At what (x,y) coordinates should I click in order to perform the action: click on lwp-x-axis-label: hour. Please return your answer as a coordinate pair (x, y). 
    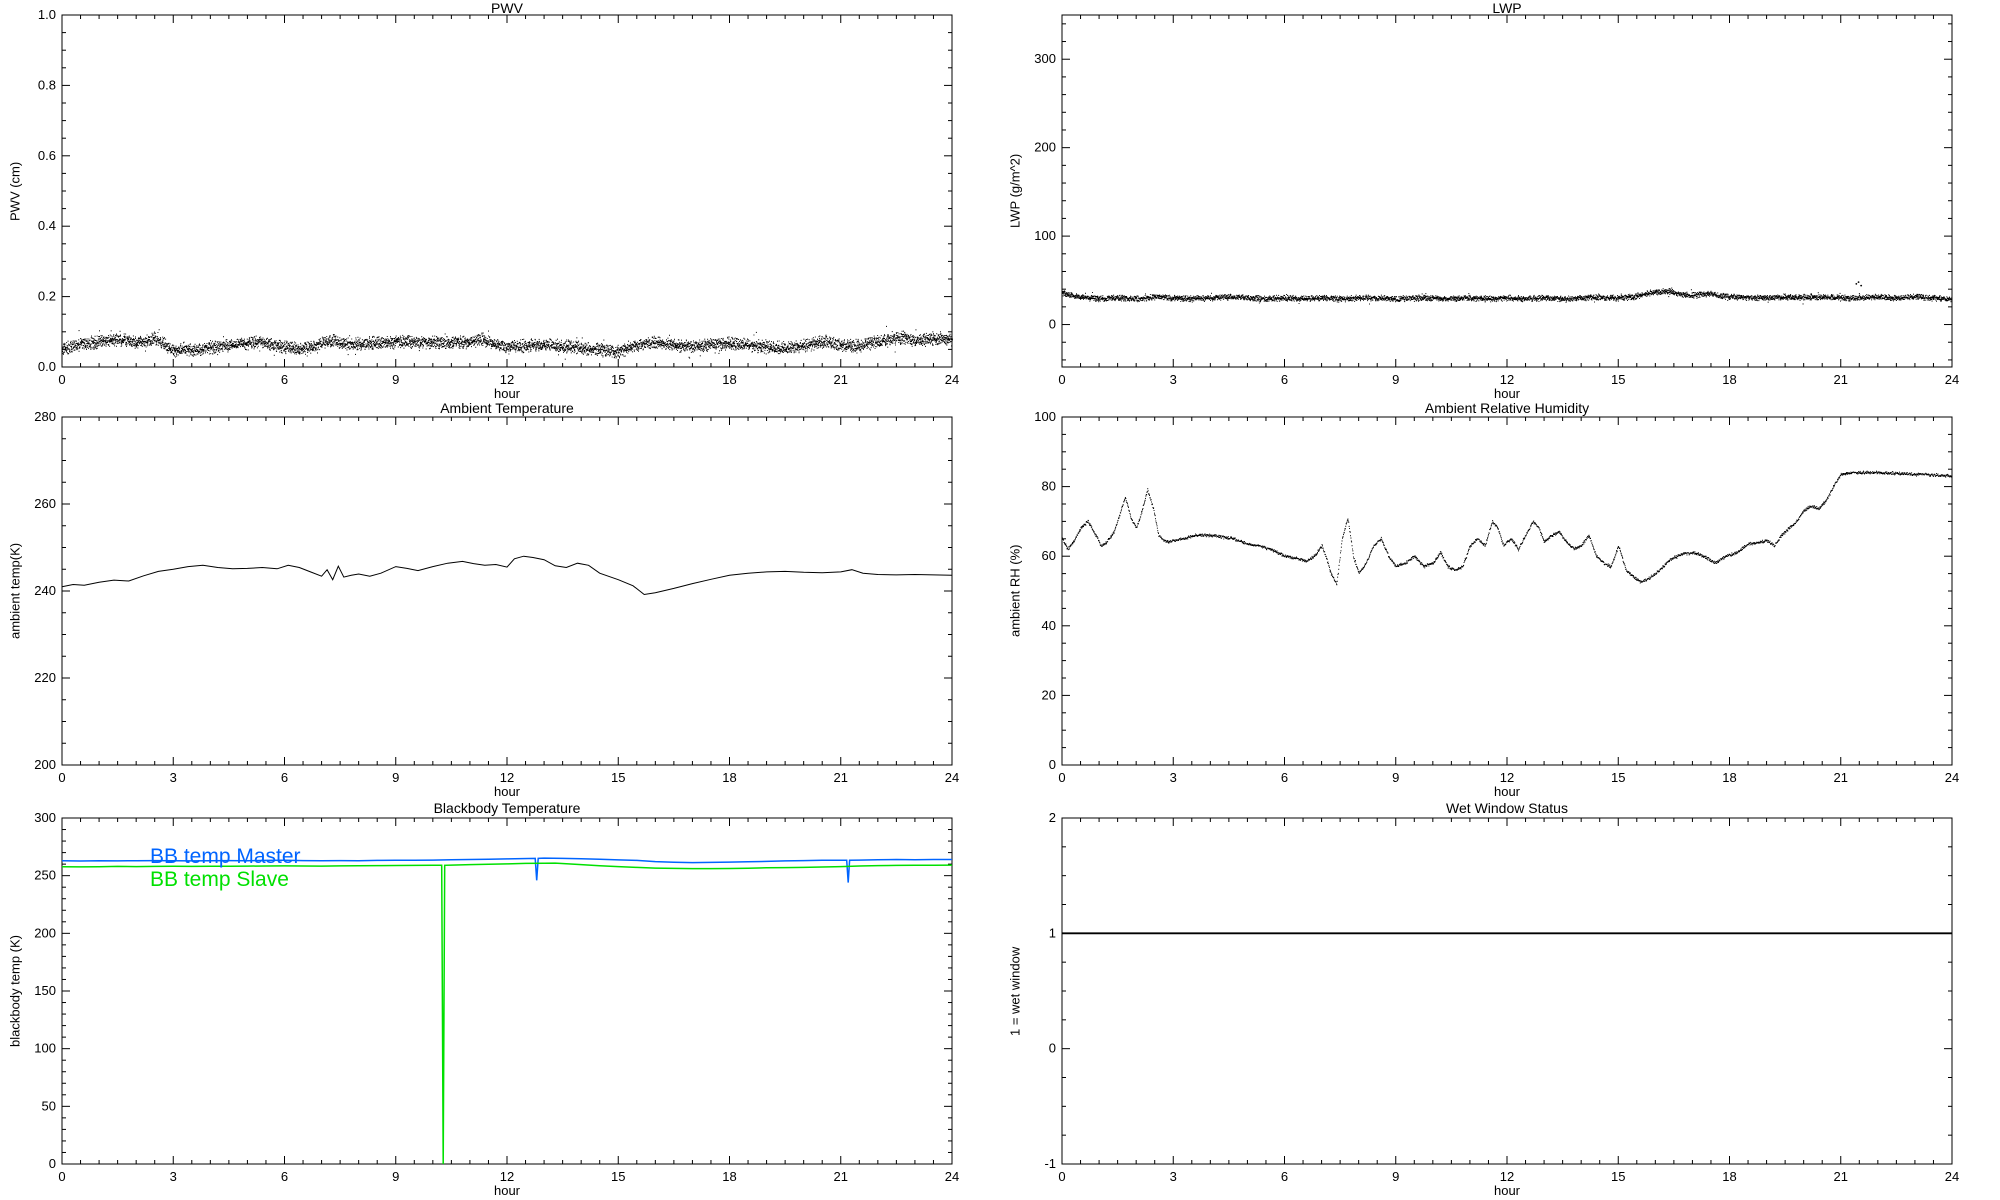
    Looking at the image, I should click on (1507, 393).